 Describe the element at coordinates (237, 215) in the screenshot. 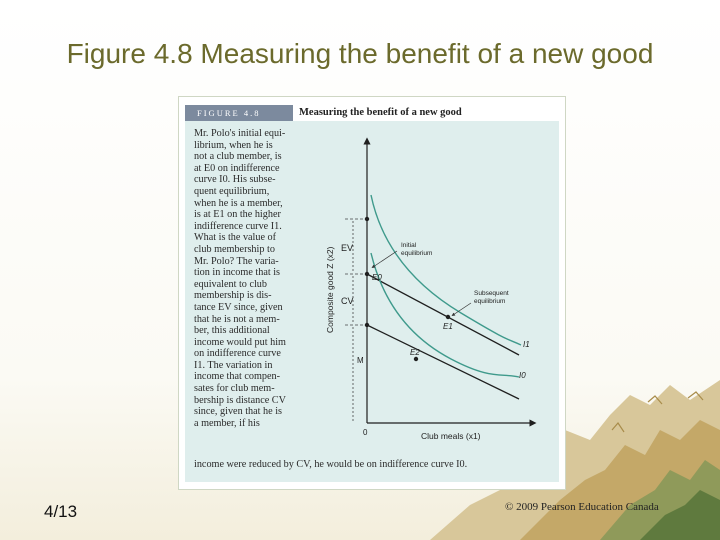

I see `caption-line: is at E1 on the higher` at that location.